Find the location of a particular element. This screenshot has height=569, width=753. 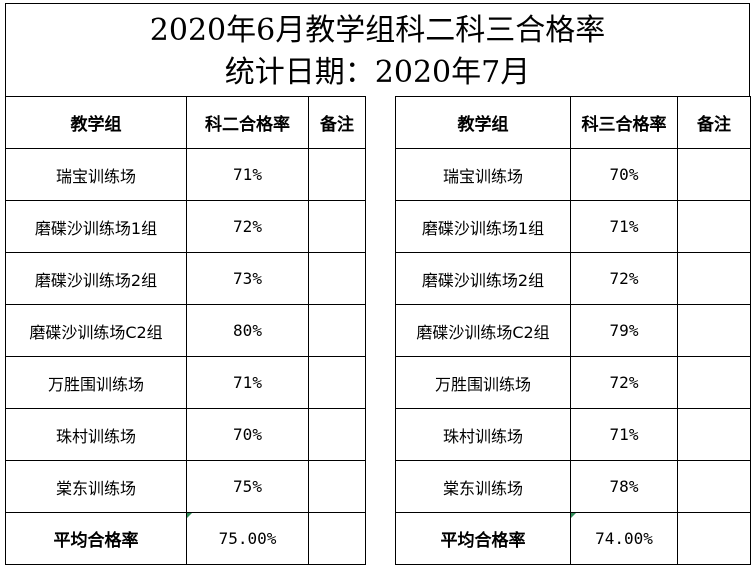

rate-cell: 73% is located at coordinates (247, 278).